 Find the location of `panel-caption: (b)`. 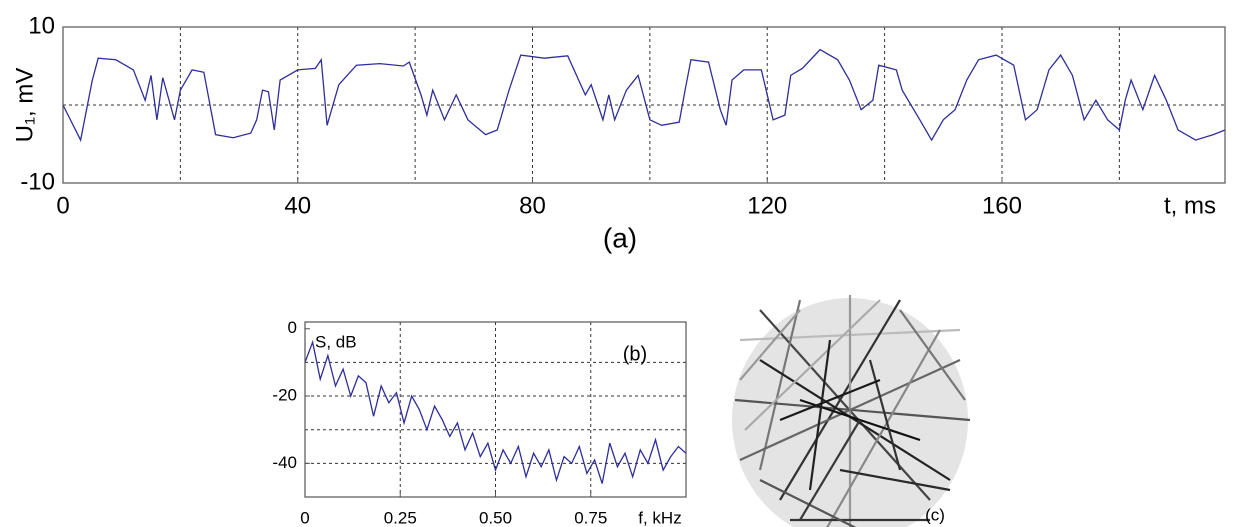

panel-caption: (b) is located at coordinates (635, 354).